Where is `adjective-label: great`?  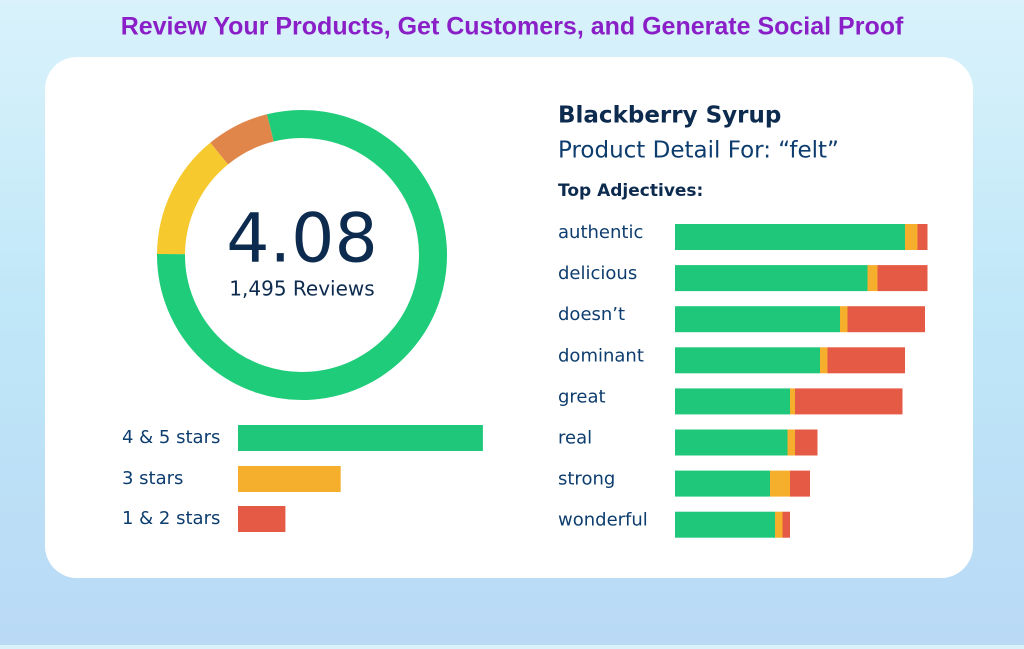
adjective-label: great is located at coordinates (582, 396).